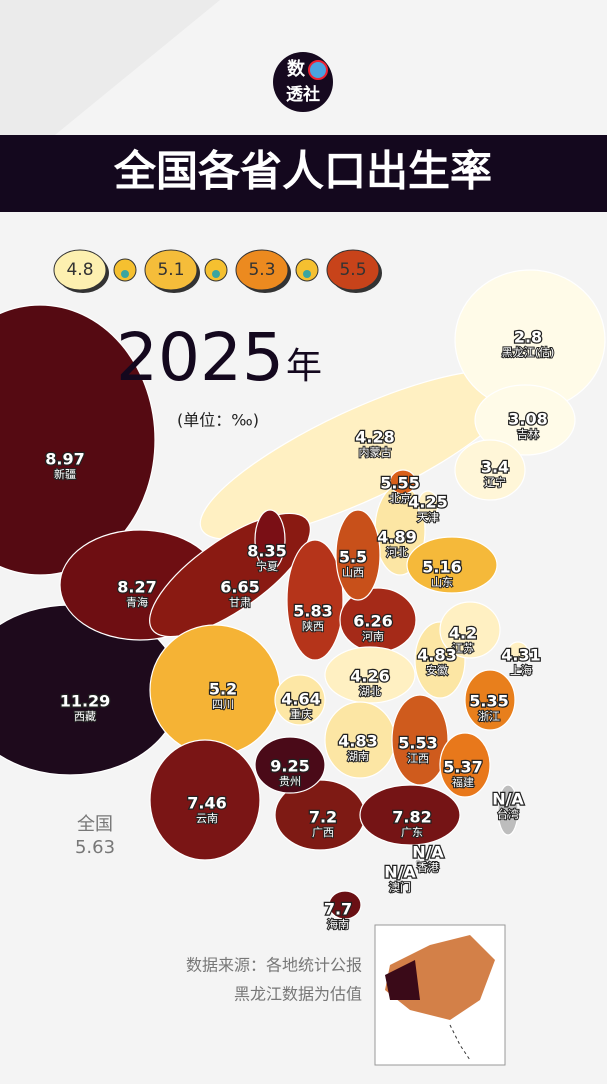 The width and height of the screenshot is (607, 1084). Describe the element at coordinates (223, 689) in the screenshot. I see `province-value: 5.2` at that location.